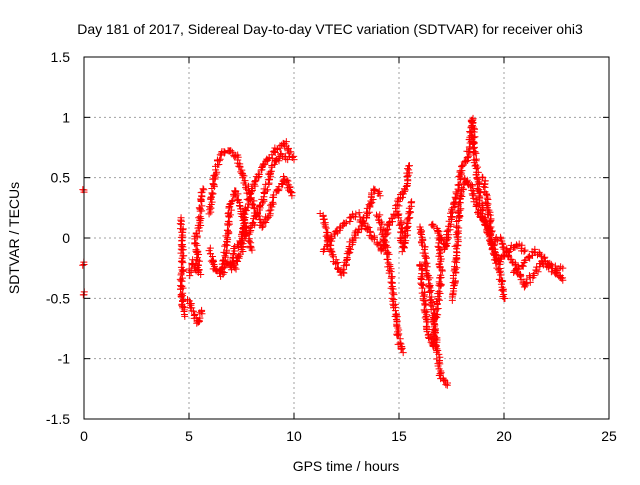 The height and width of the screenshot is (485, 640). I want to click on y-tick-label: 0, so click(66, 238).